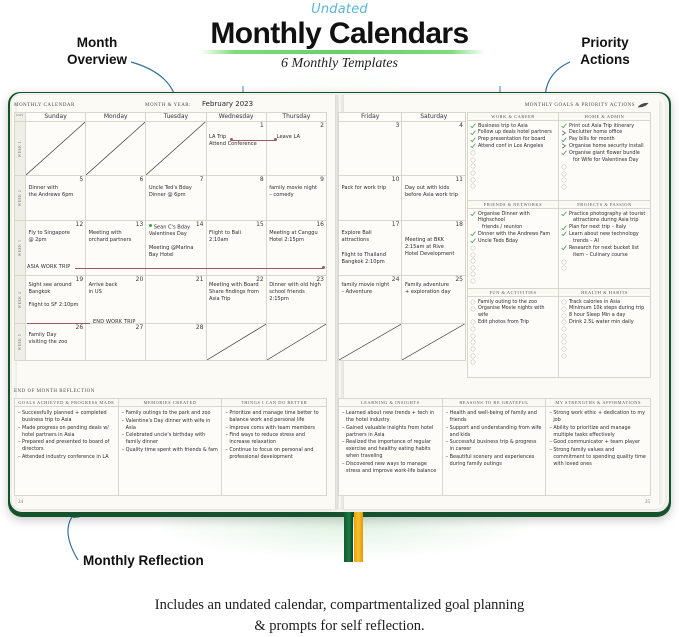 This screenshot has height=637, width=679. I want to click on day-event: Day out with kids, so click(427, 188).